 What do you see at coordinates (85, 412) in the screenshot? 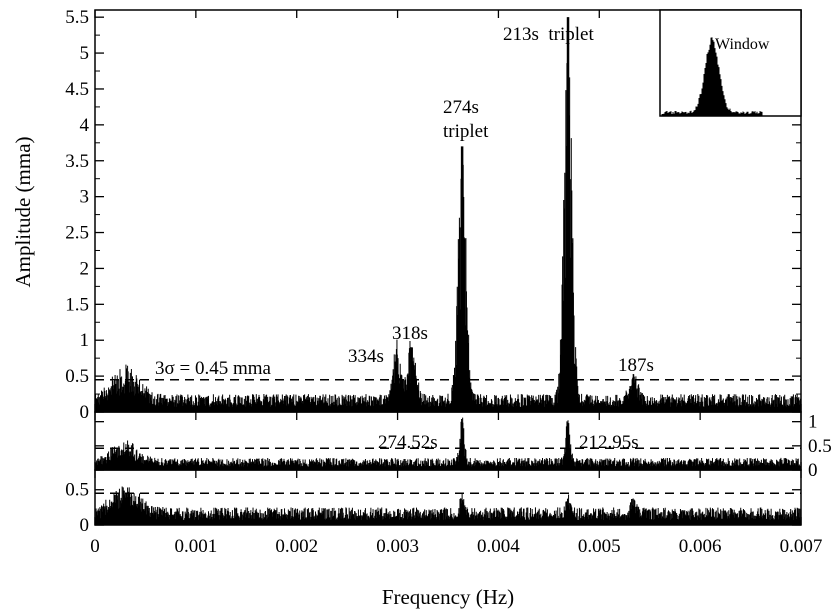
I see `y-tick-label-p1: 0` at bounding box center [85, 412].